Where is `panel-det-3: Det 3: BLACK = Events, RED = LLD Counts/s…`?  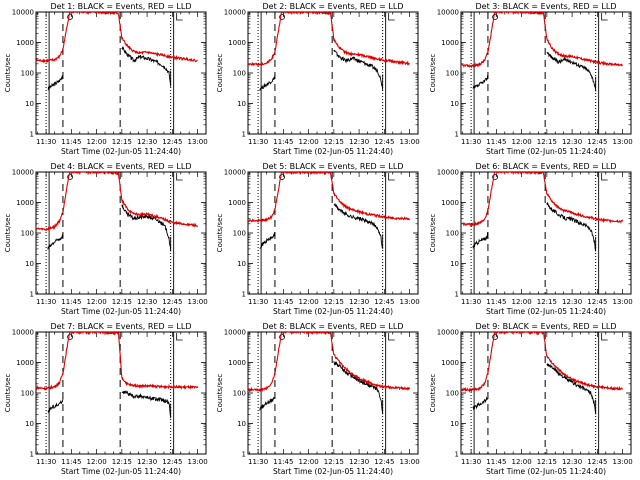
panel-det-3: Det 3: BLACK = Events, RED = LLD Counts/s… is located at coordinates (531, 79).